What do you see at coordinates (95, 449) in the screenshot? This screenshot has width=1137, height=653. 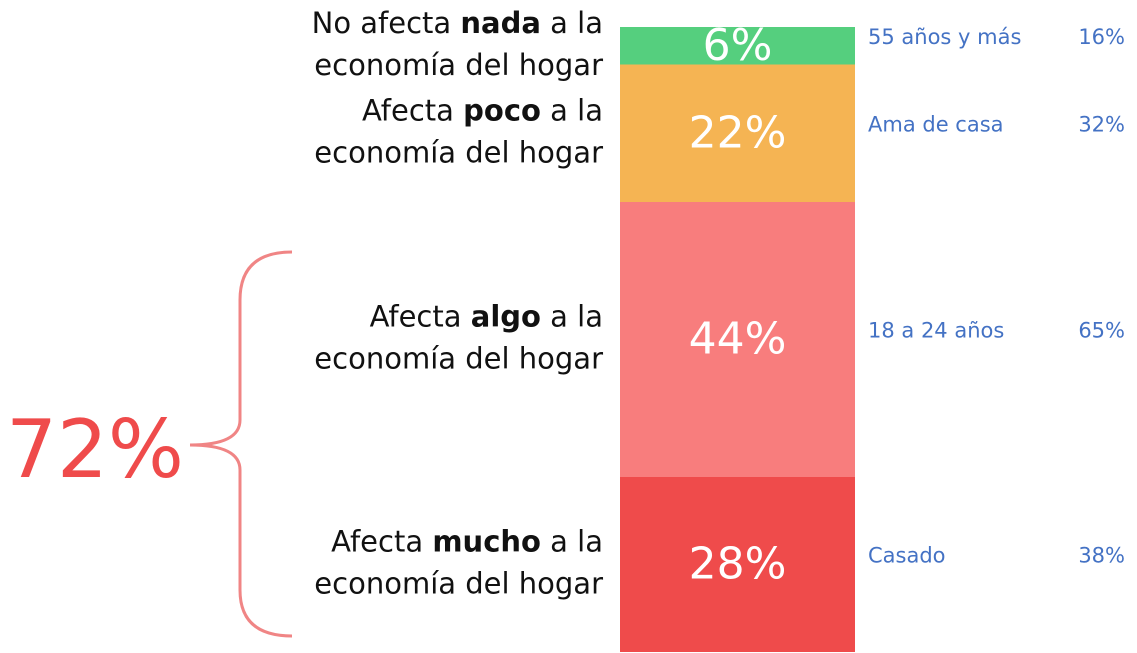 I see `annotation: 72%` at bounding box center [95, 449].